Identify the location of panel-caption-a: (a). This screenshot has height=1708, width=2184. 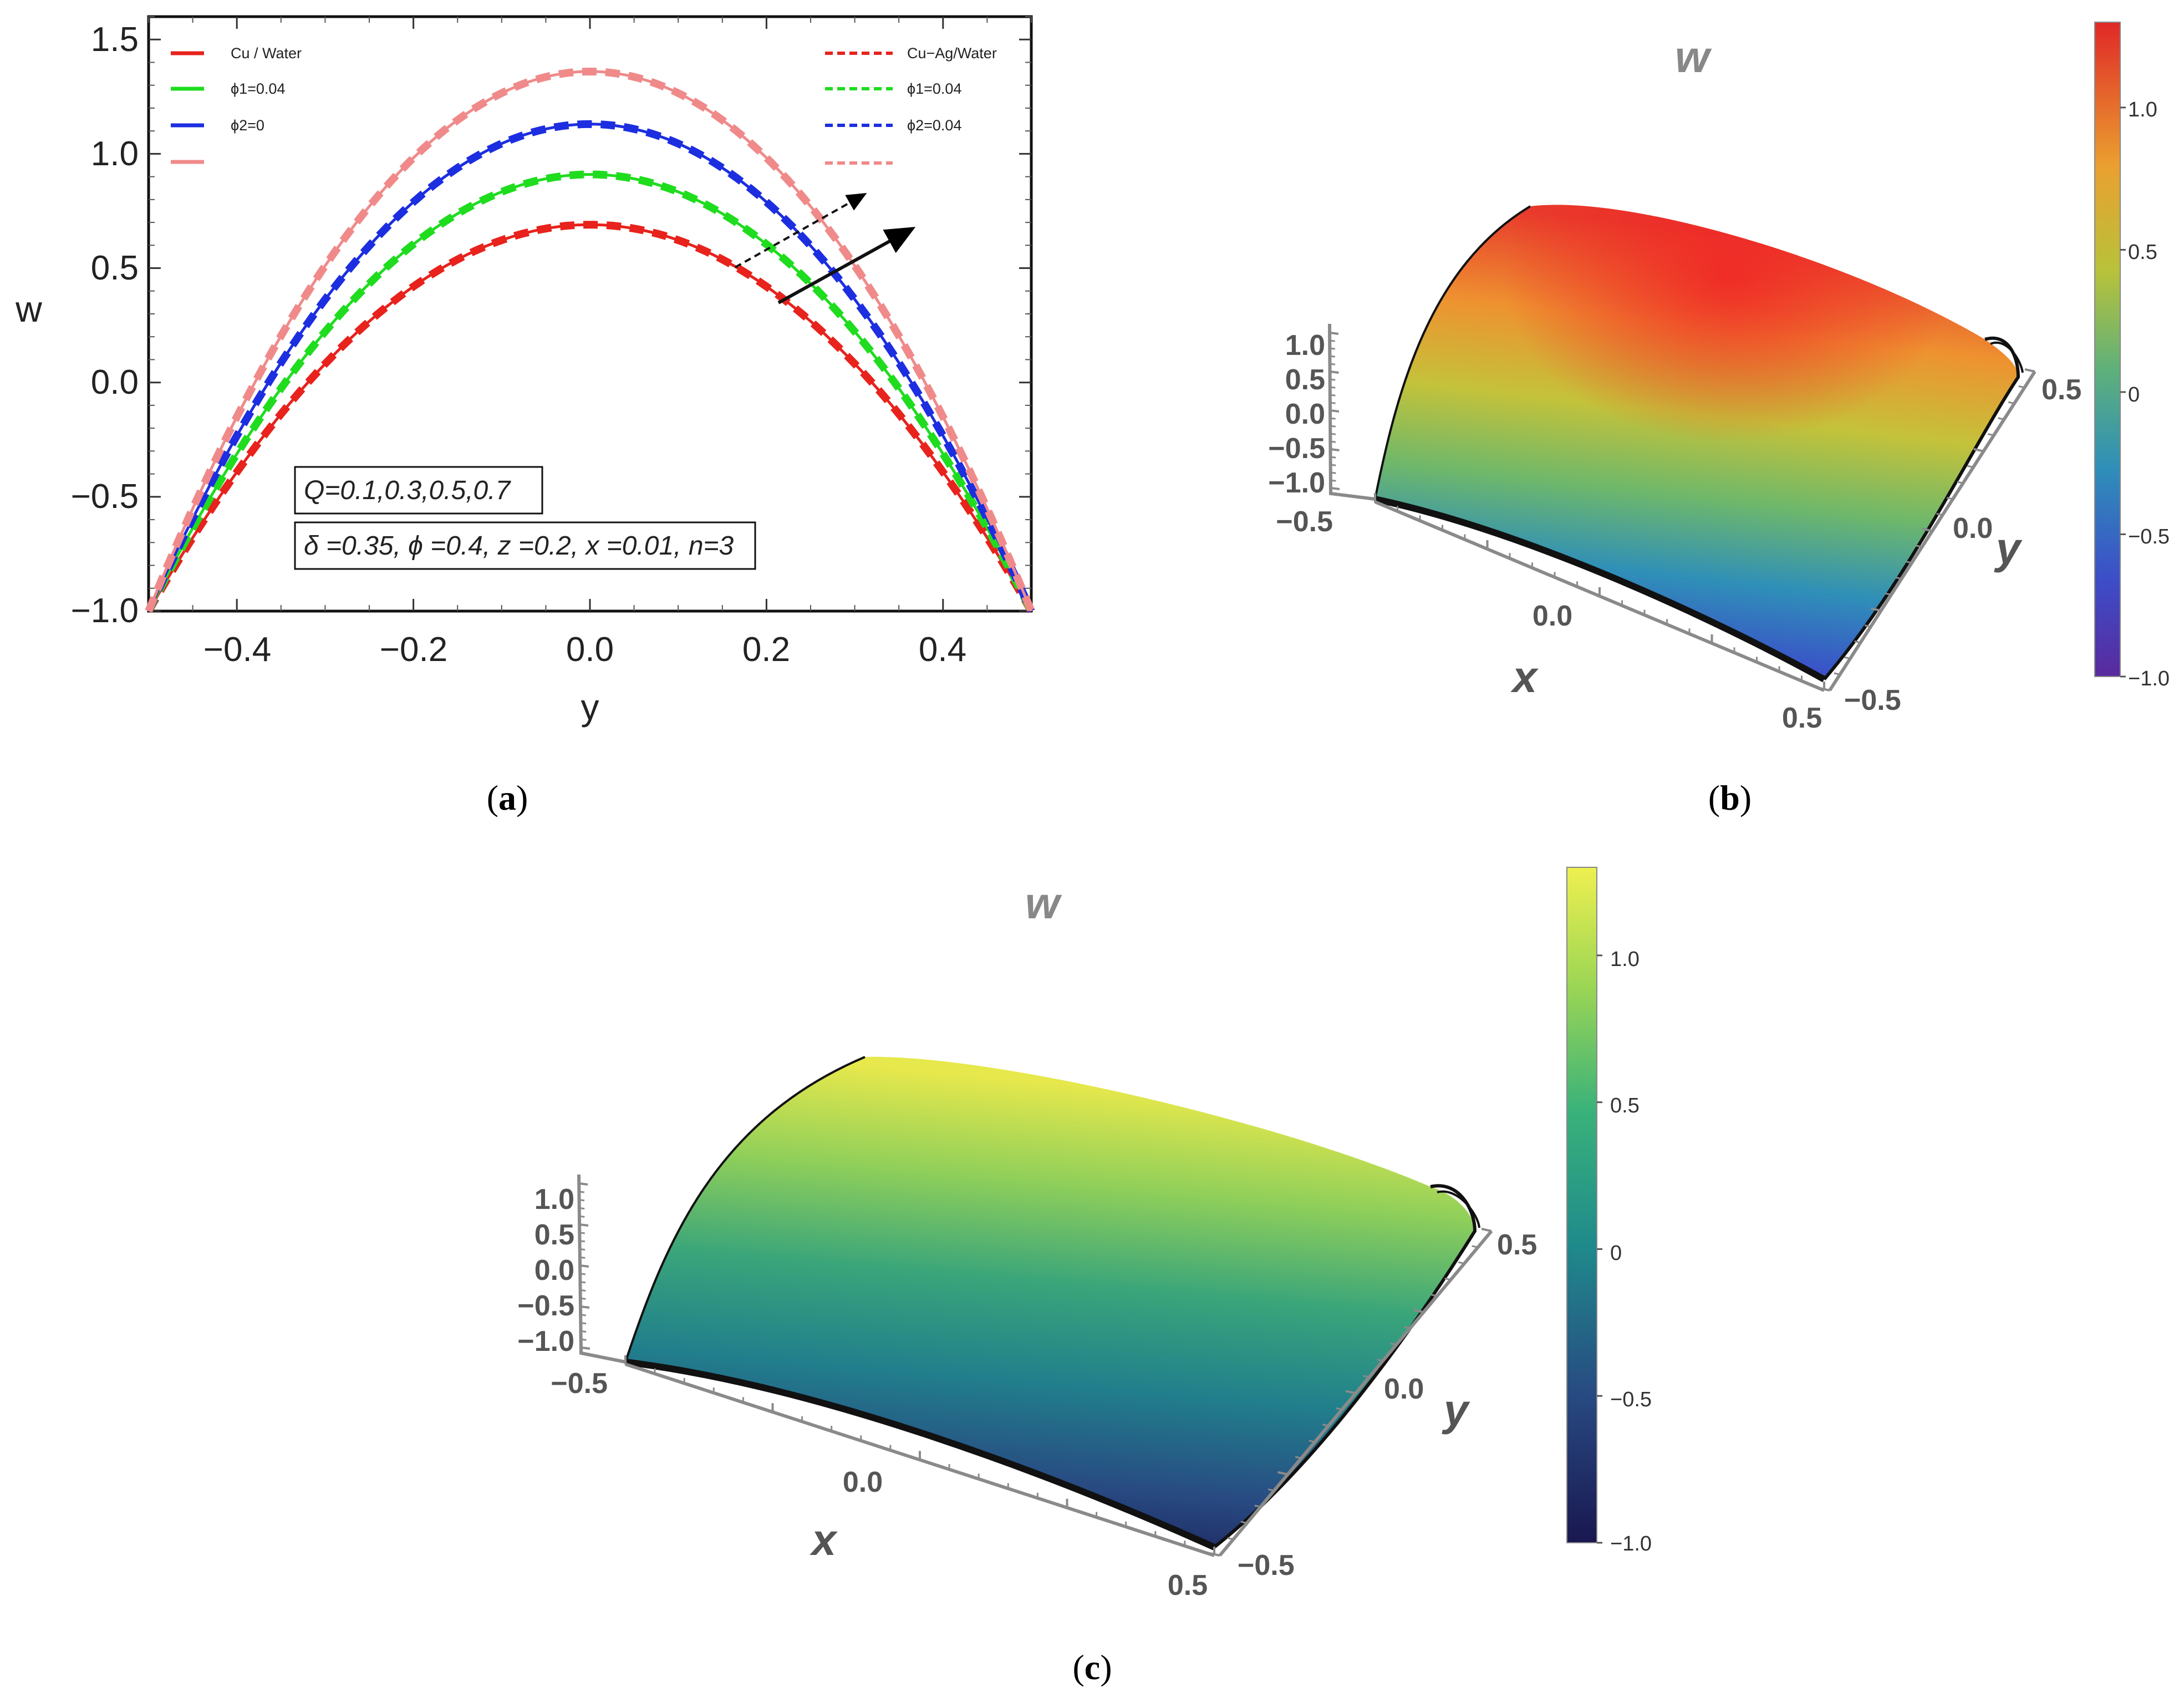
(508, 797).